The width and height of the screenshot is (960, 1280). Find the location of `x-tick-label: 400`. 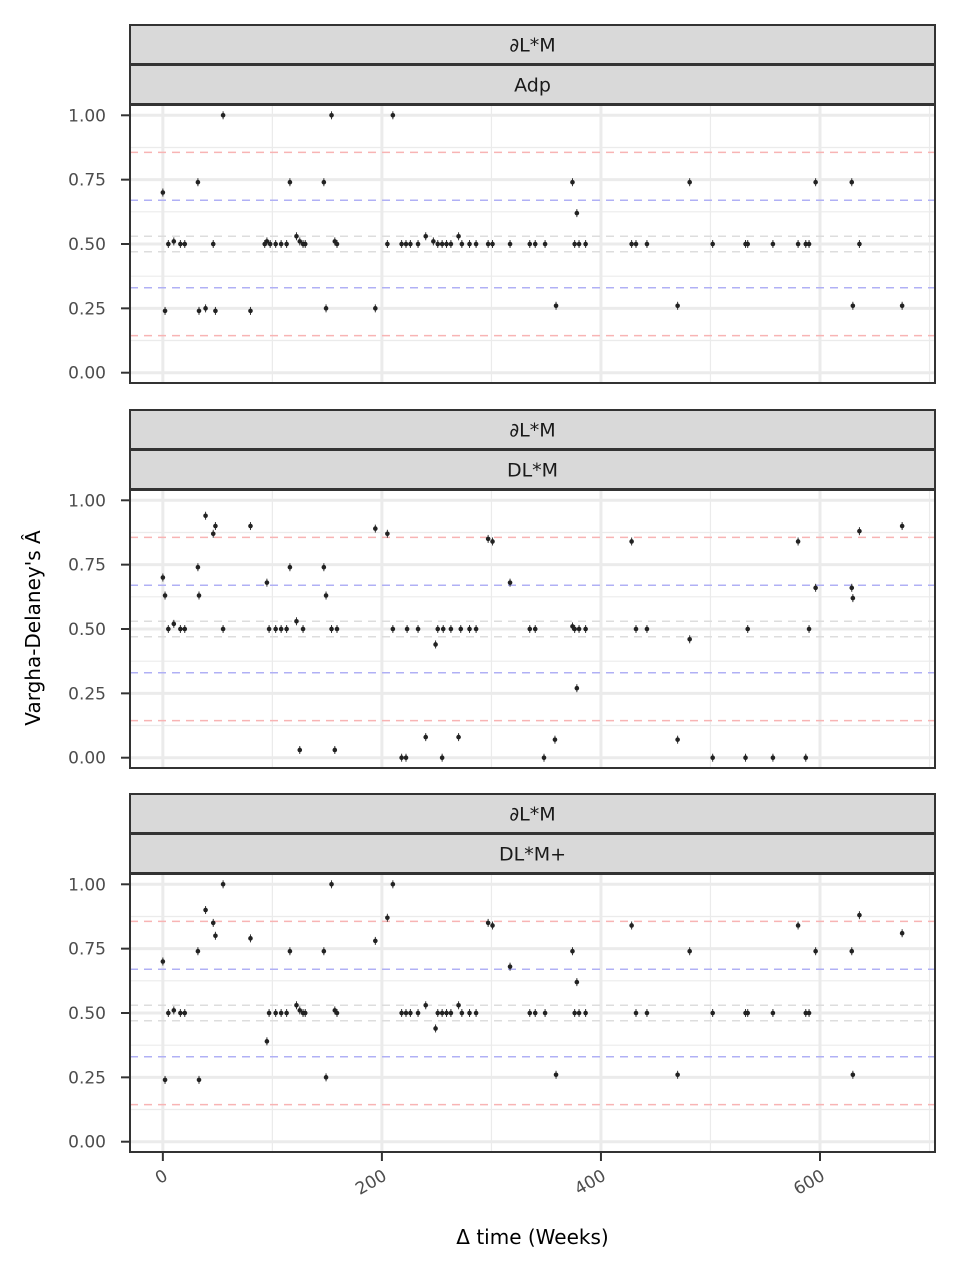

x-tick-label: 400 is located at coordinates (590, 1183).